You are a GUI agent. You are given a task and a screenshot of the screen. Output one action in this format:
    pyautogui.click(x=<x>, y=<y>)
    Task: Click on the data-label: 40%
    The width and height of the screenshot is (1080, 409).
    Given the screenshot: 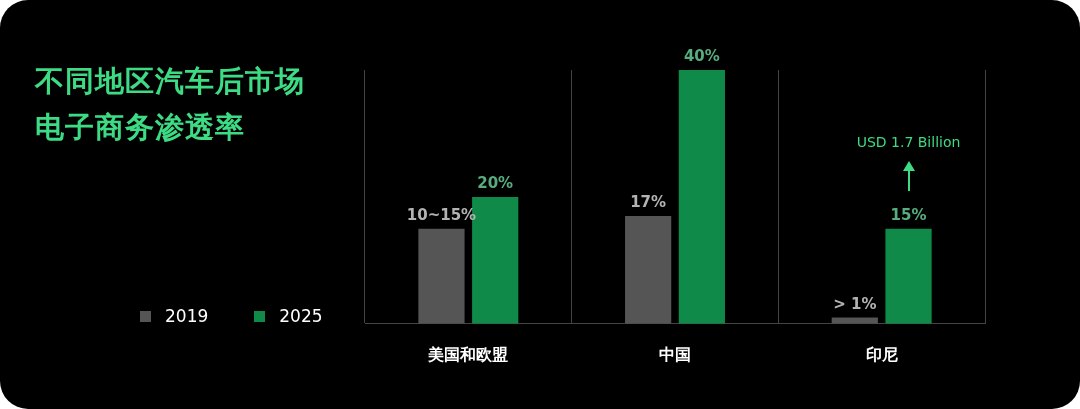 What is the action you would take?
    pyautogui.click(x=701, y=56)
    